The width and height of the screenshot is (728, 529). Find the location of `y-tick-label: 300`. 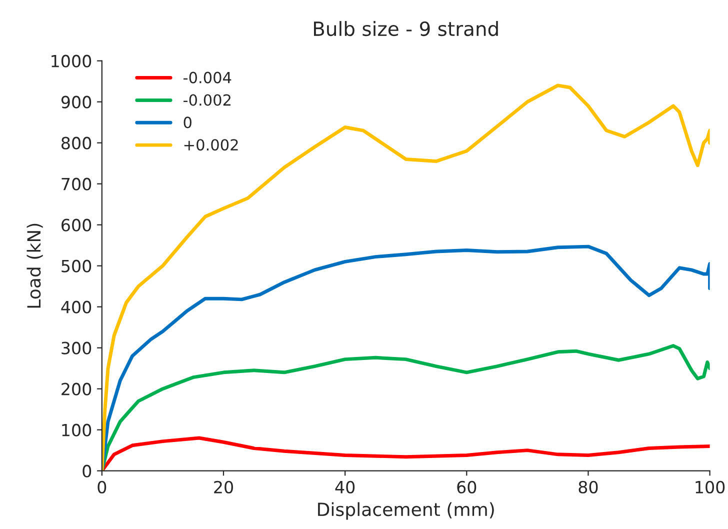

y-tick-label: 300 is located at coordinates (77, 348).